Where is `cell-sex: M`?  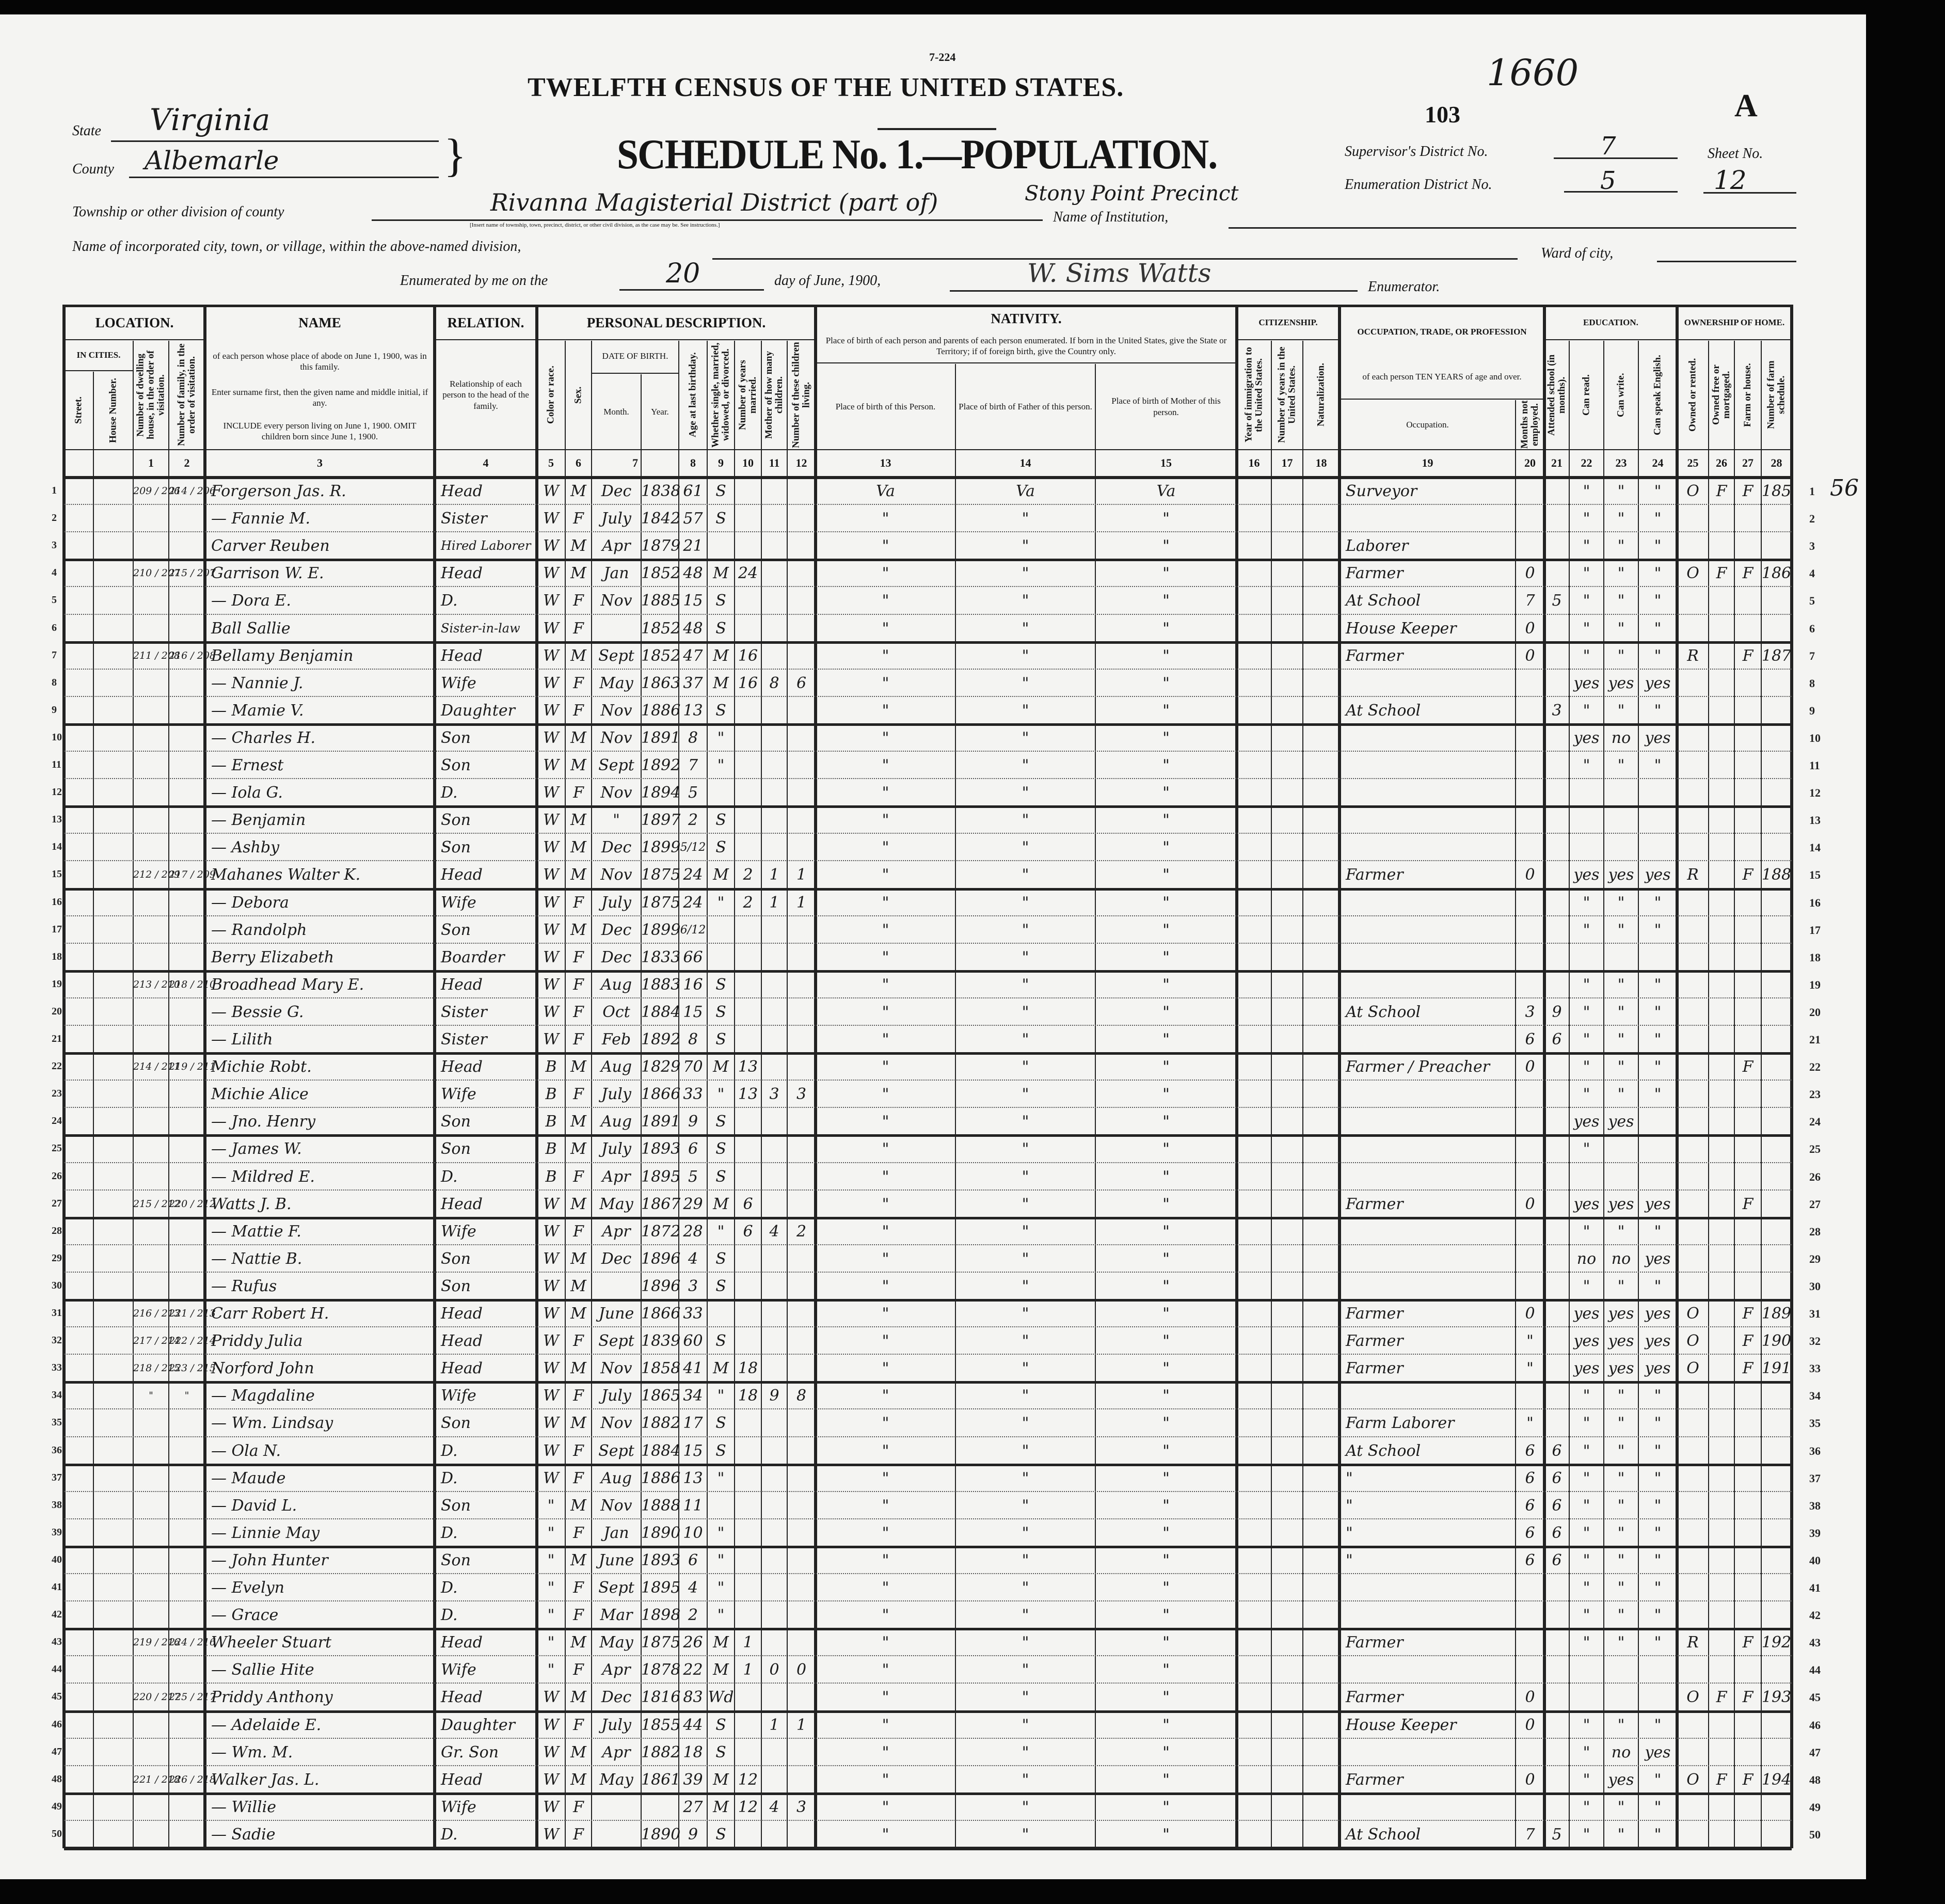 cell-sex: M is located at coordinates (578, 1780).